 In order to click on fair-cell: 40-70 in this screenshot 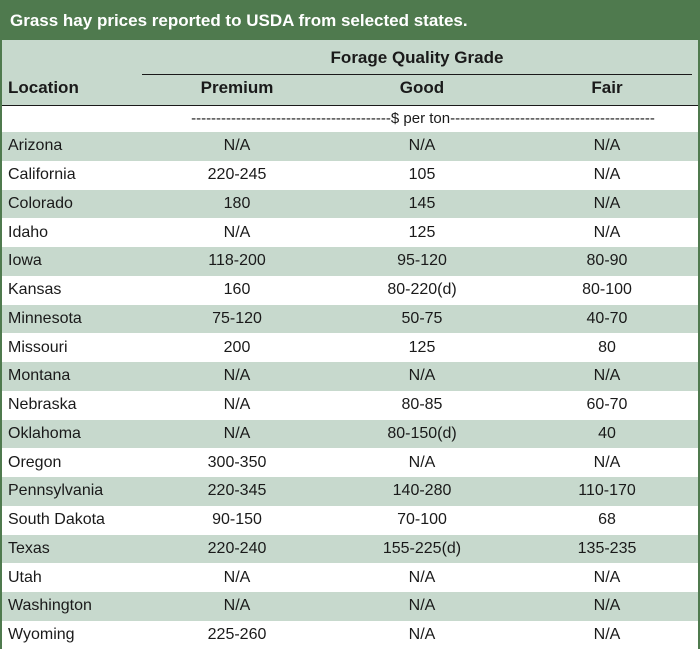, I will do `click(607, 318)`.